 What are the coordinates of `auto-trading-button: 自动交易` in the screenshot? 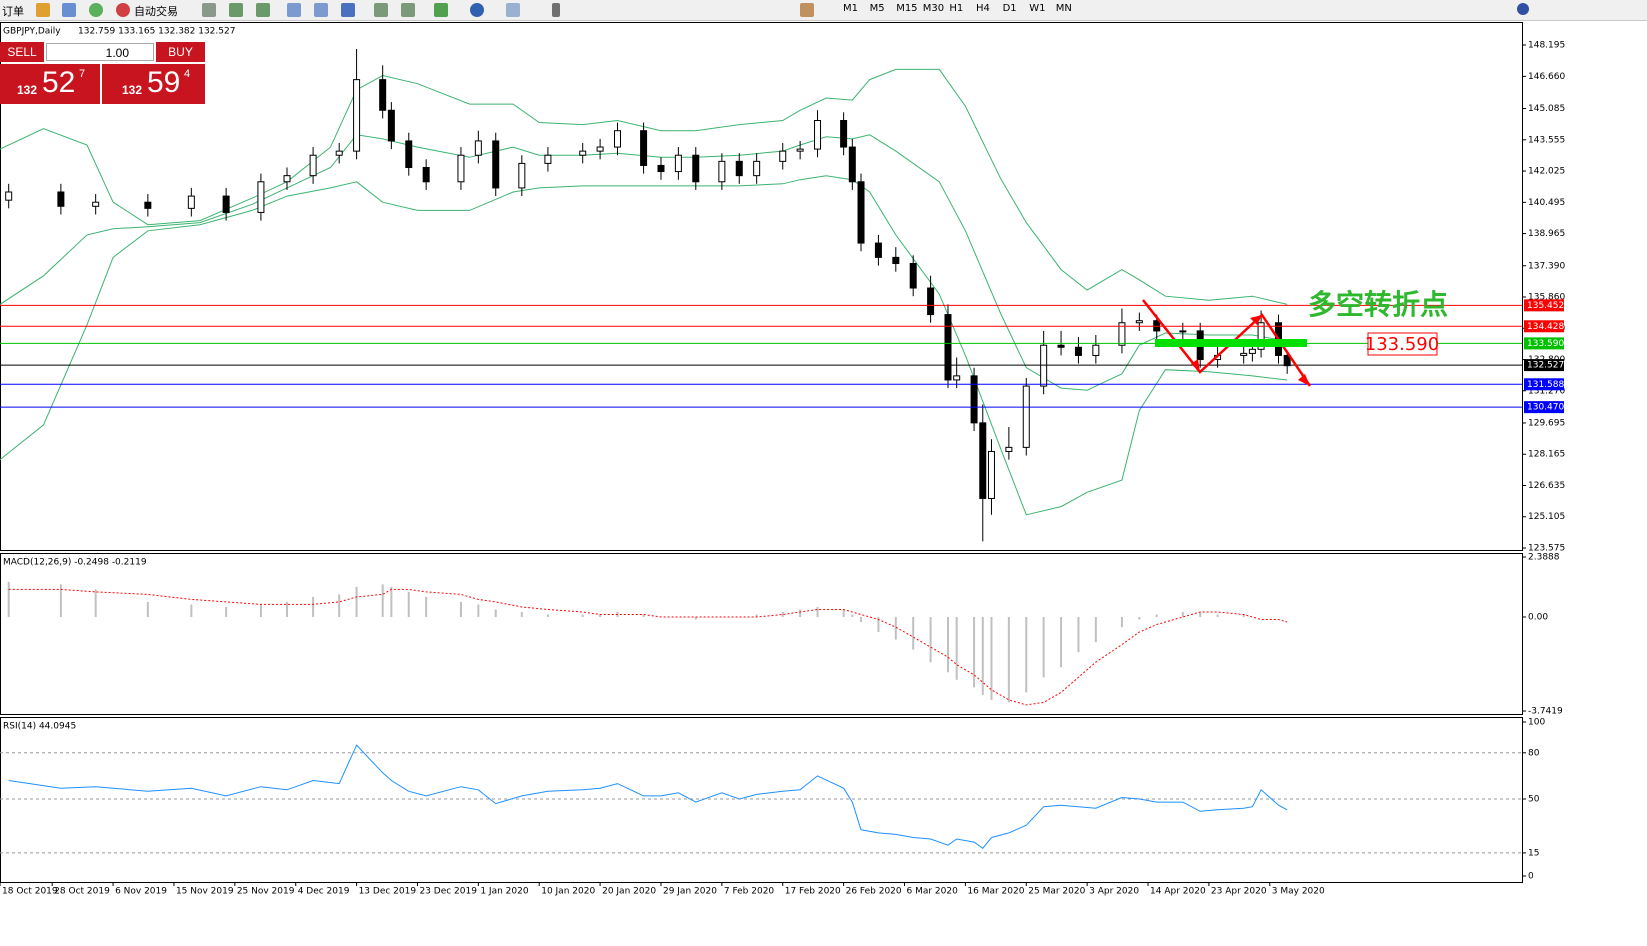 It's located at (156, 11).